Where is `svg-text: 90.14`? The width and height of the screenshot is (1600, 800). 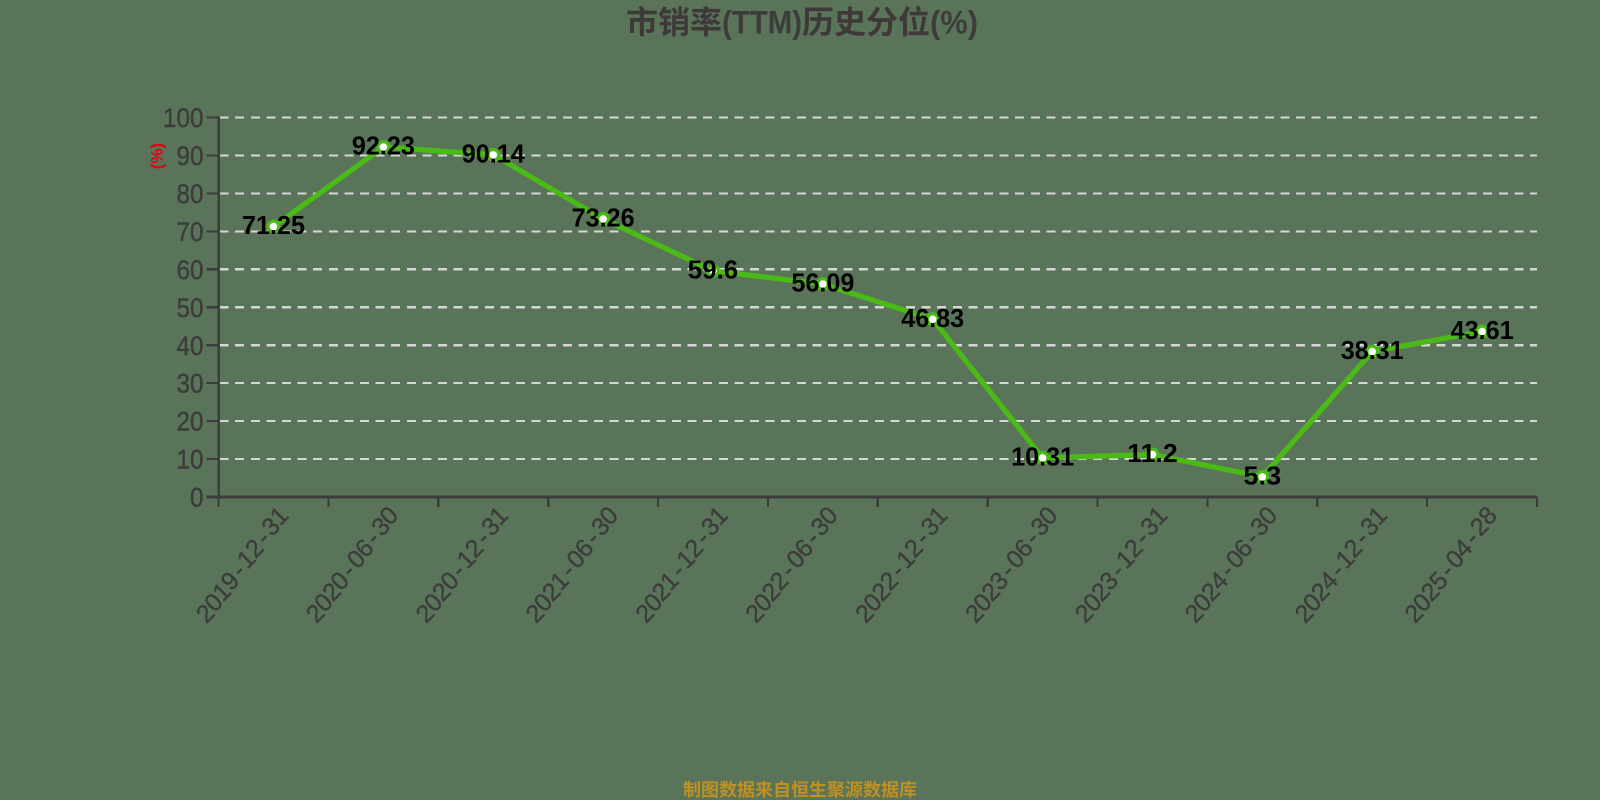 svg-text: 90.14 is located at coordinates (494, 154).